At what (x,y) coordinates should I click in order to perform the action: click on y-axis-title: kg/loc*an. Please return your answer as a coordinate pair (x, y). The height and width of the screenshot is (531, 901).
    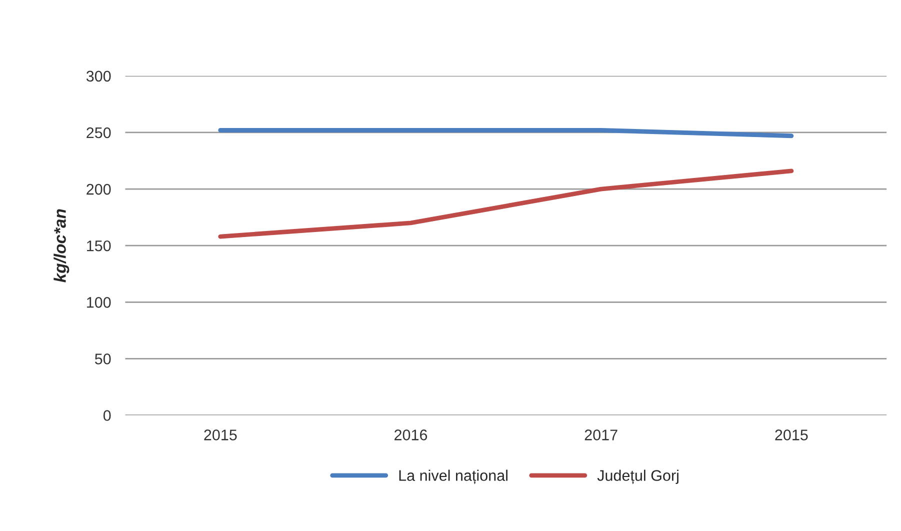
    Looking at the image, I should click on (62, 245).